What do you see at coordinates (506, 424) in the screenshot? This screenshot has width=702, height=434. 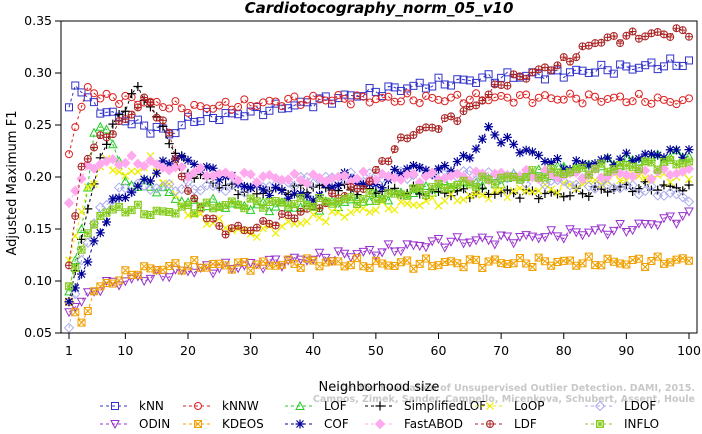 I see `legend-item-ldf: LDF` at bounding box center [506, 424].